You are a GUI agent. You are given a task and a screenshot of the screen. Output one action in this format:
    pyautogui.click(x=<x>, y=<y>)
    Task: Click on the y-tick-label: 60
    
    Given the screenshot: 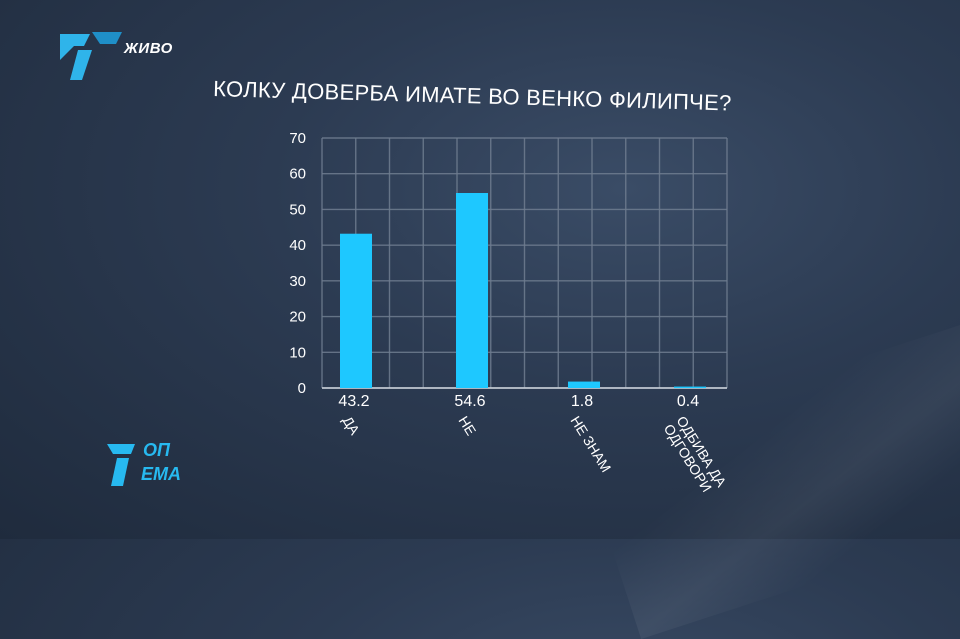 What is the action you would take?
    pyautogui.click(x=297, y=174)
    